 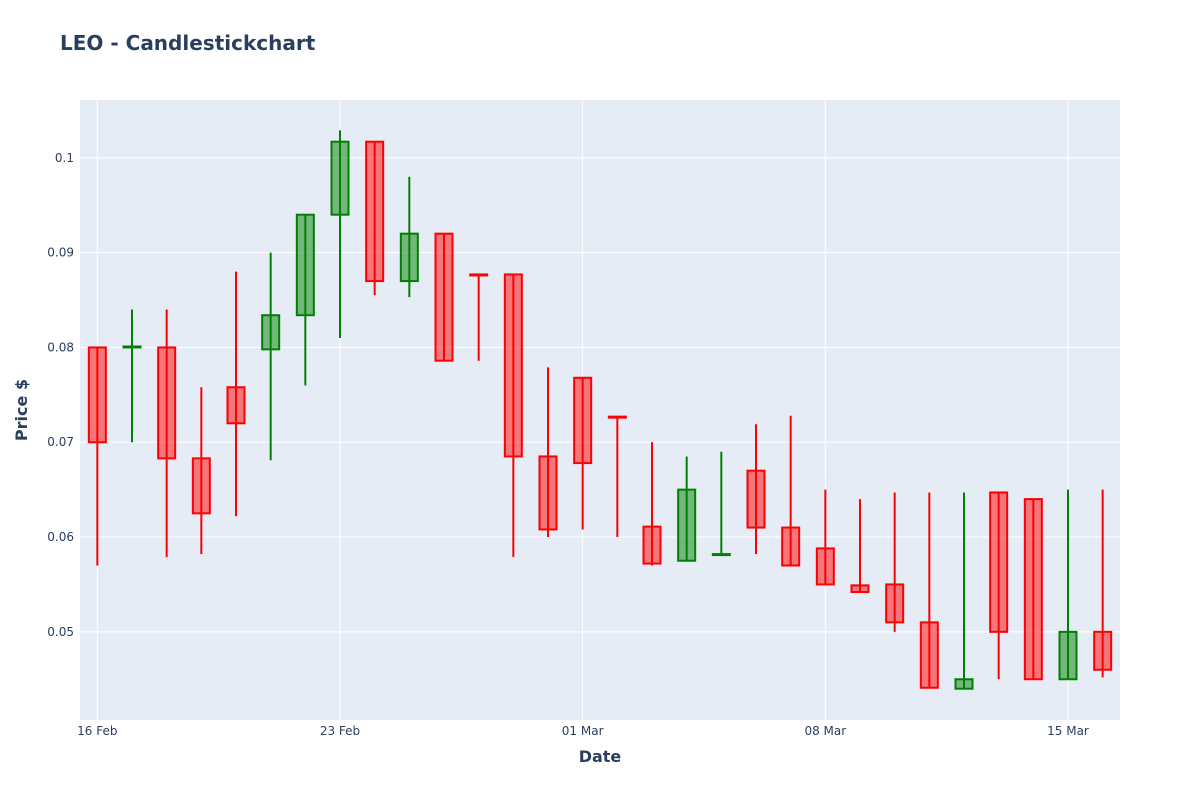 What do you see at coordinates (825, 731) in the screenshot?
I see `x-tick-label: 08 Mar` at bounding box center [825, 731].